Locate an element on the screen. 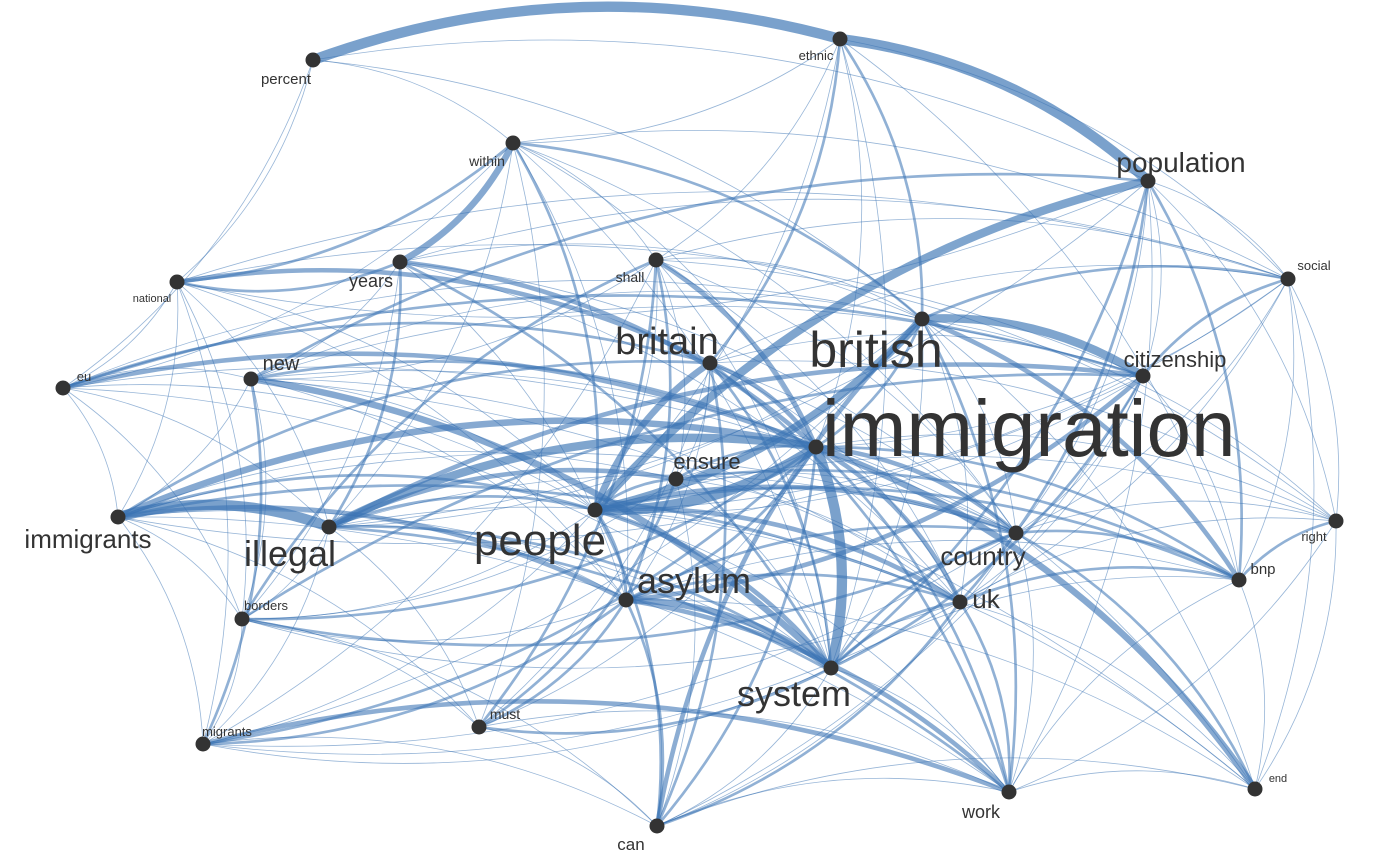 The image size is (1400, 866). edge-ethnic-british is located at coordinates (881, 179).